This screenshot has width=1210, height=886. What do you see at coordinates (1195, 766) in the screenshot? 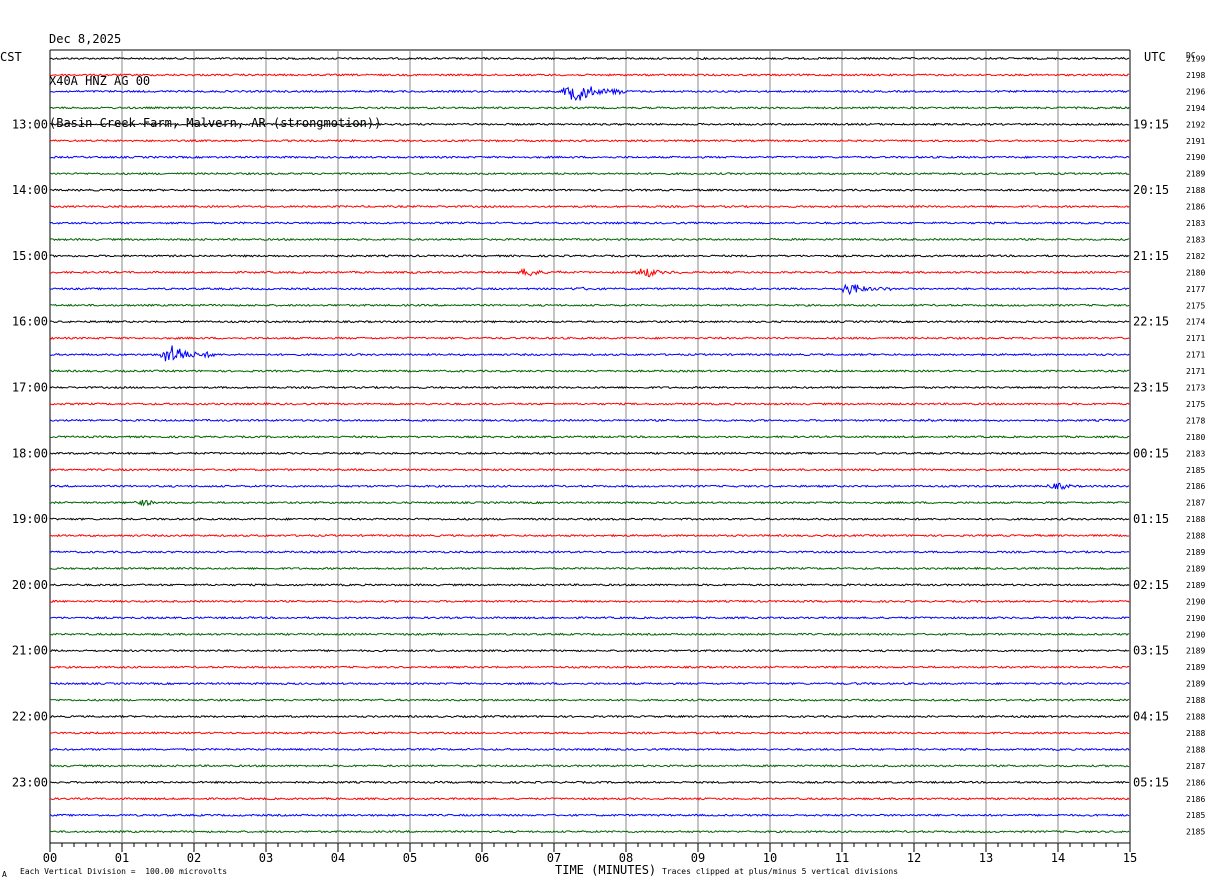
I see `dc-offset-label: 2187` at bounding box center [1195, 766].